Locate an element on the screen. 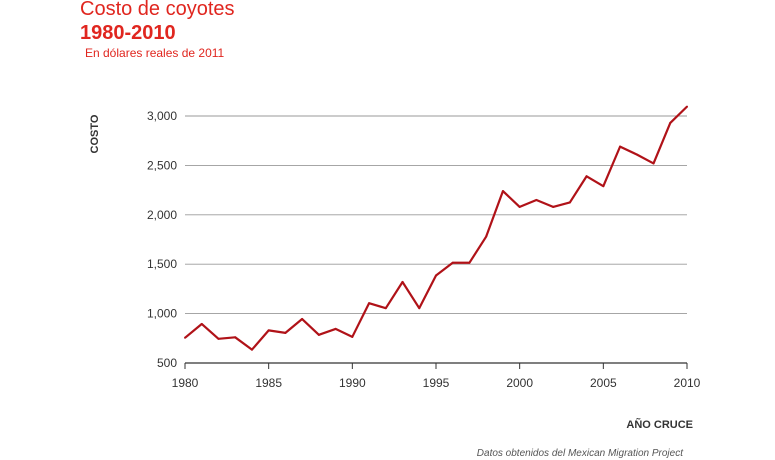 Image resolution: width=775 pixels, height=460 pixels. x-tick-label: 2005 is located at coordinates (603, 383).